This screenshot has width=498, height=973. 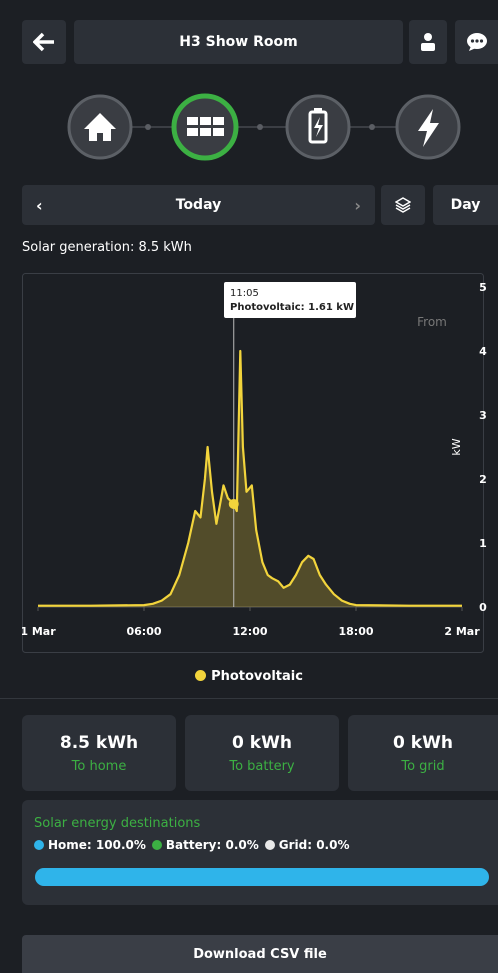 What do you see at coordinates (264, 127) in the screenshot?
I see `mode-icons` at bounding box center [264, 127].